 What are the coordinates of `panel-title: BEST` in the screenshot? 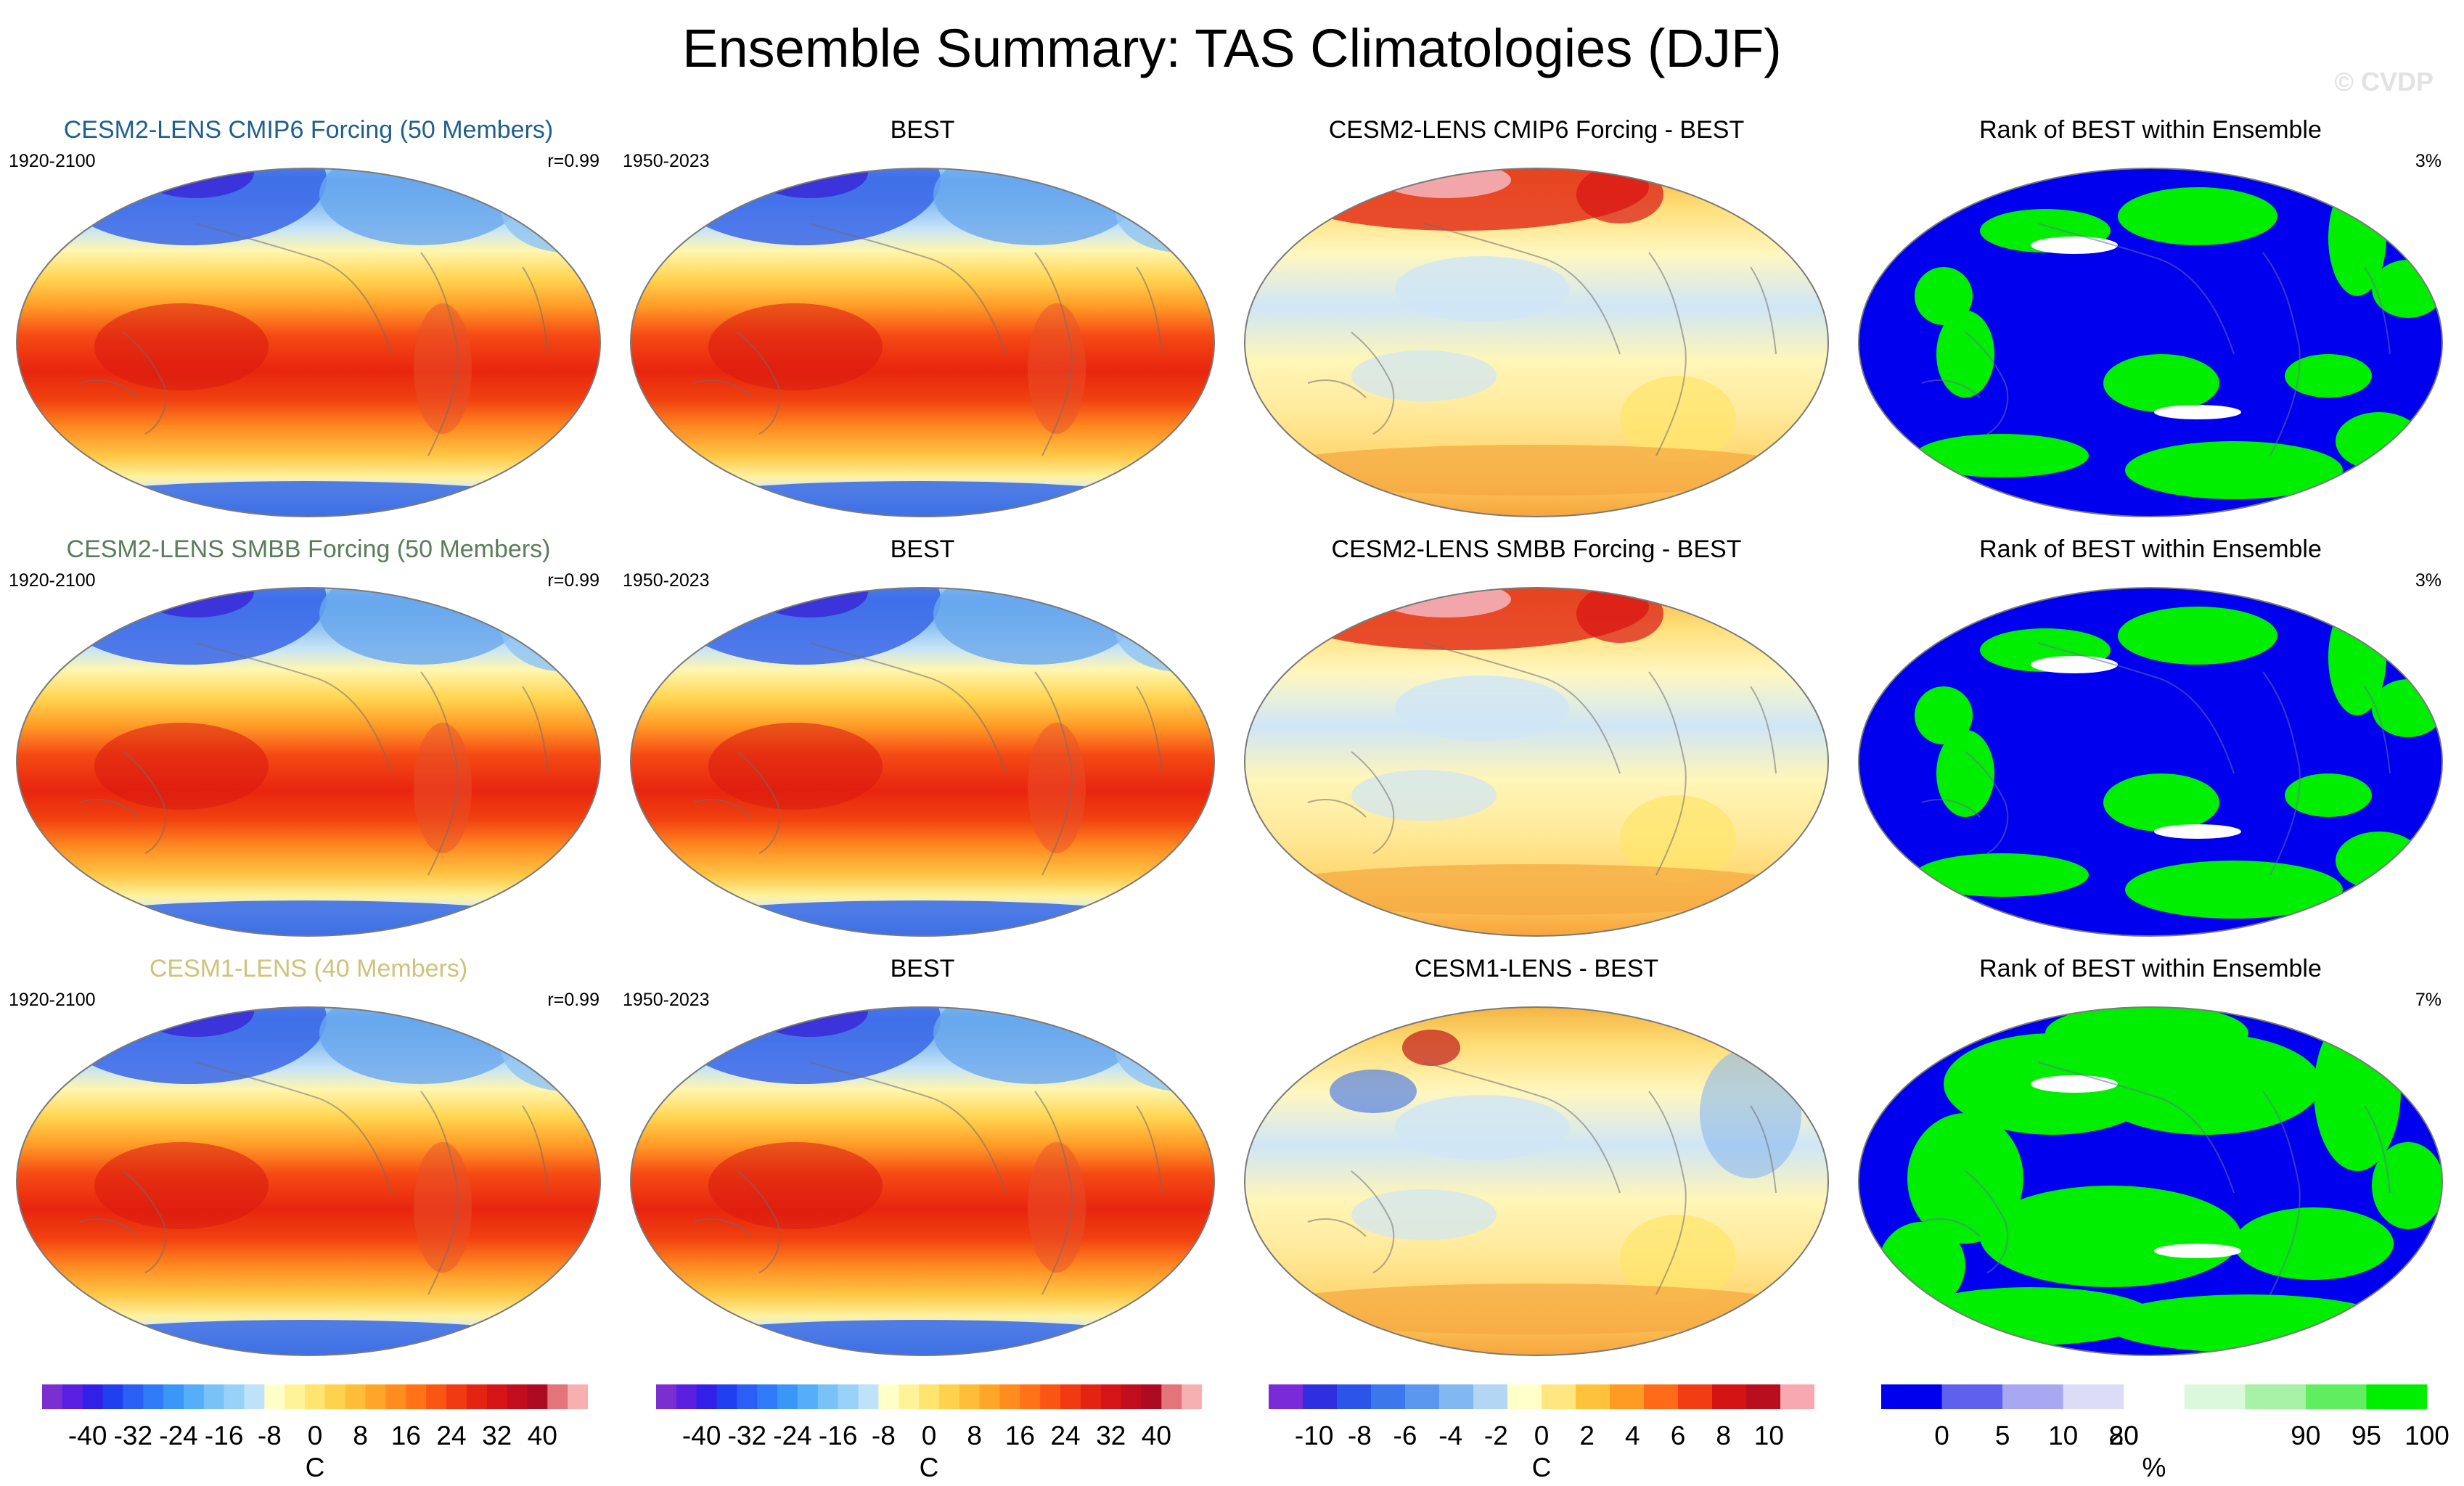 It's located at (922, 130).